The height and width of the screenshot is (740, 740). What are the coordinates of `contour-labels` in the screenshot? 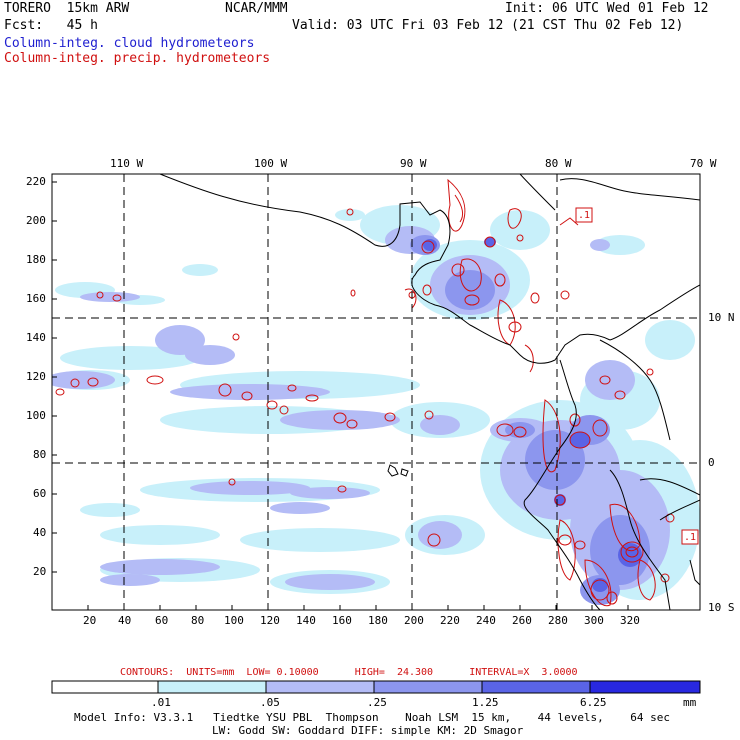 It's located at (637, 376).